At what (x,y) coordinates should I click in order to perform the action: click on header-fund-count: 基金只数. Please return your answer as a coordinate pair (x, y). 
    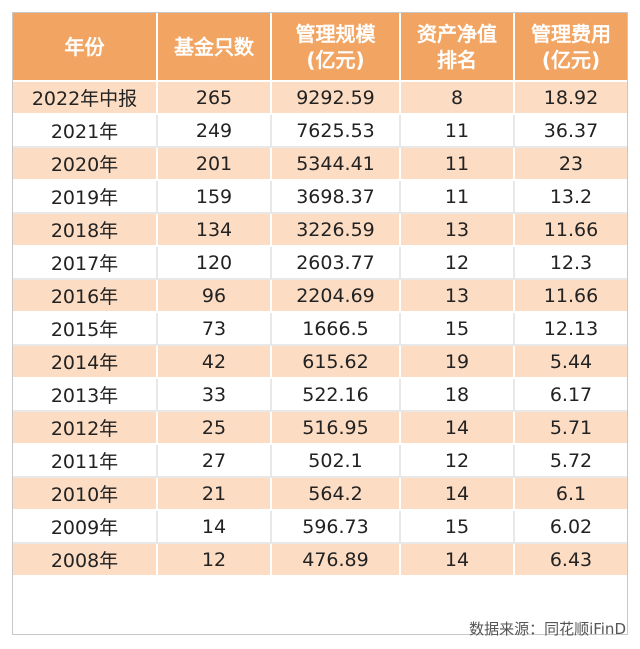
    Looking at the image, I should click on (214, 47).